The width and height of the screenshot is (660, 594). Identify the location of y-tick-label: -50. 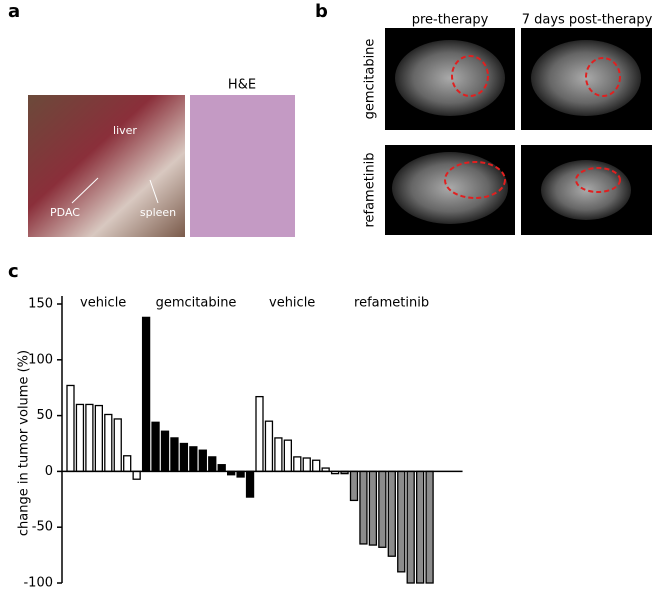
(42, 527).